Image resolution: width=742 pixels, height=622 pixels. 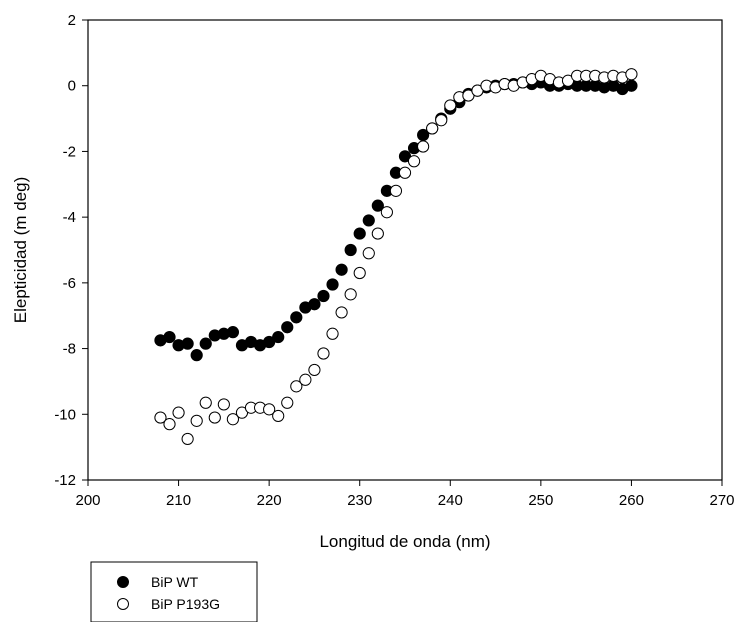 I want to click on legend-label-bip-wt: BiP WT, so click(x=175, y=582).